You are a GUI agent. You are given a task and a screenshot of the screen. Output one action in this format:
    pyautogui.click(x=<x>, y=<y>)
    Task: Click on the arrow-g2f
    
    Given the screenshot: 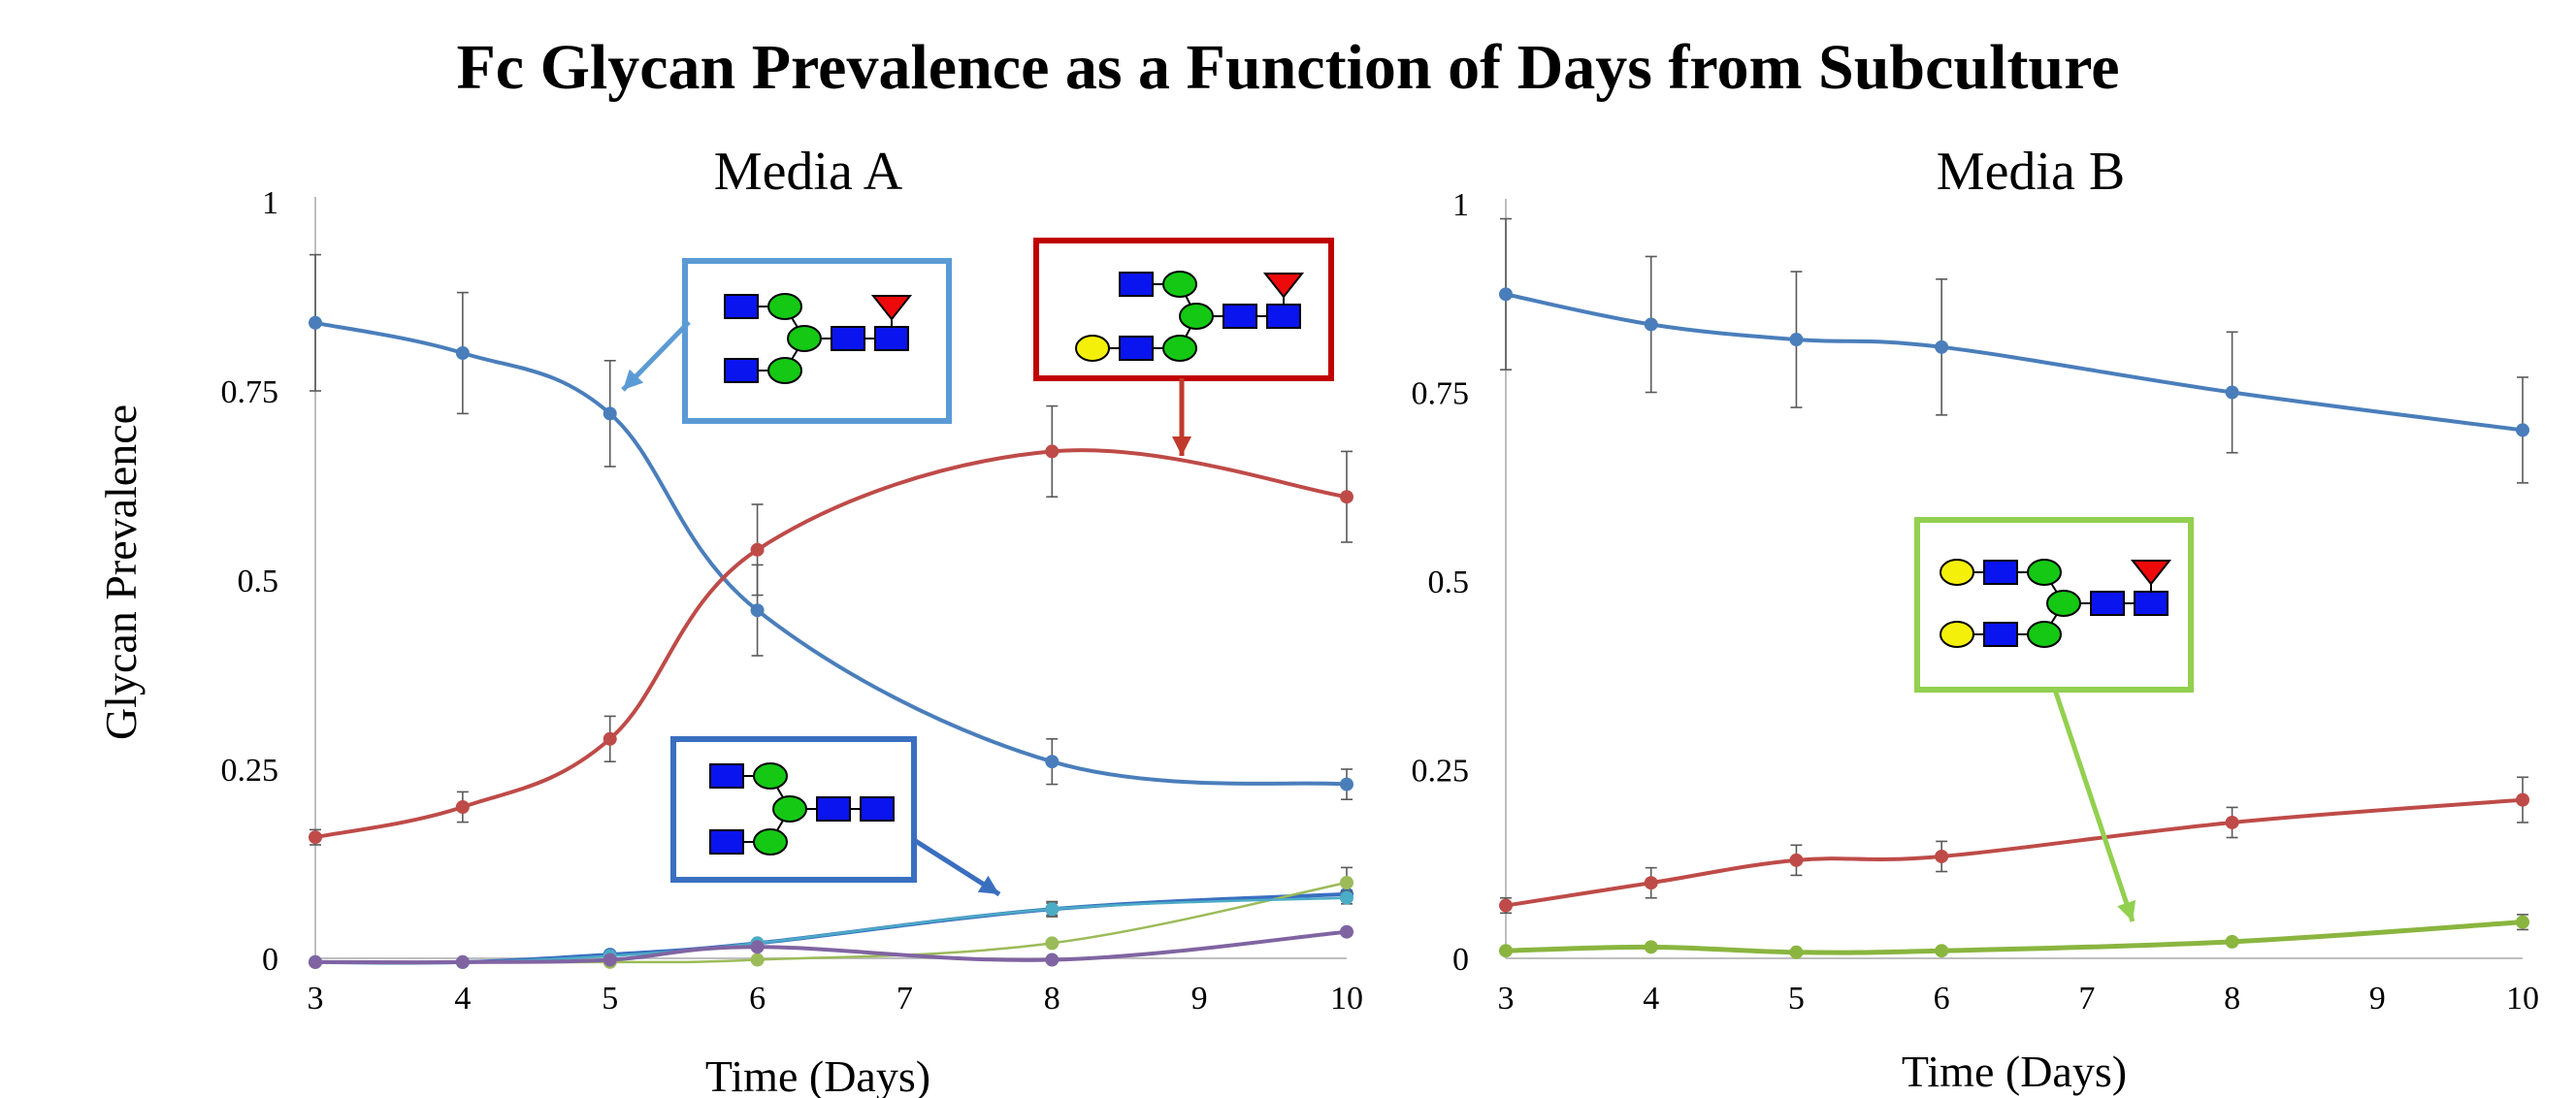 What is the action you would take?
    pyautogui.click(x=2094, y=806)
    